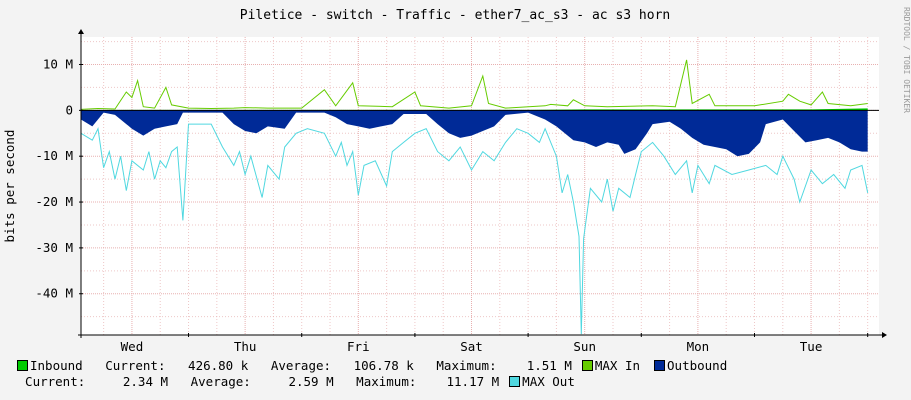 The width and height of the screenshot is (911, 400). What do you see at coordinates (58, 64) in the screenshot?
I see `y-tick-label: 10 M` at bounding box center [58, 64].